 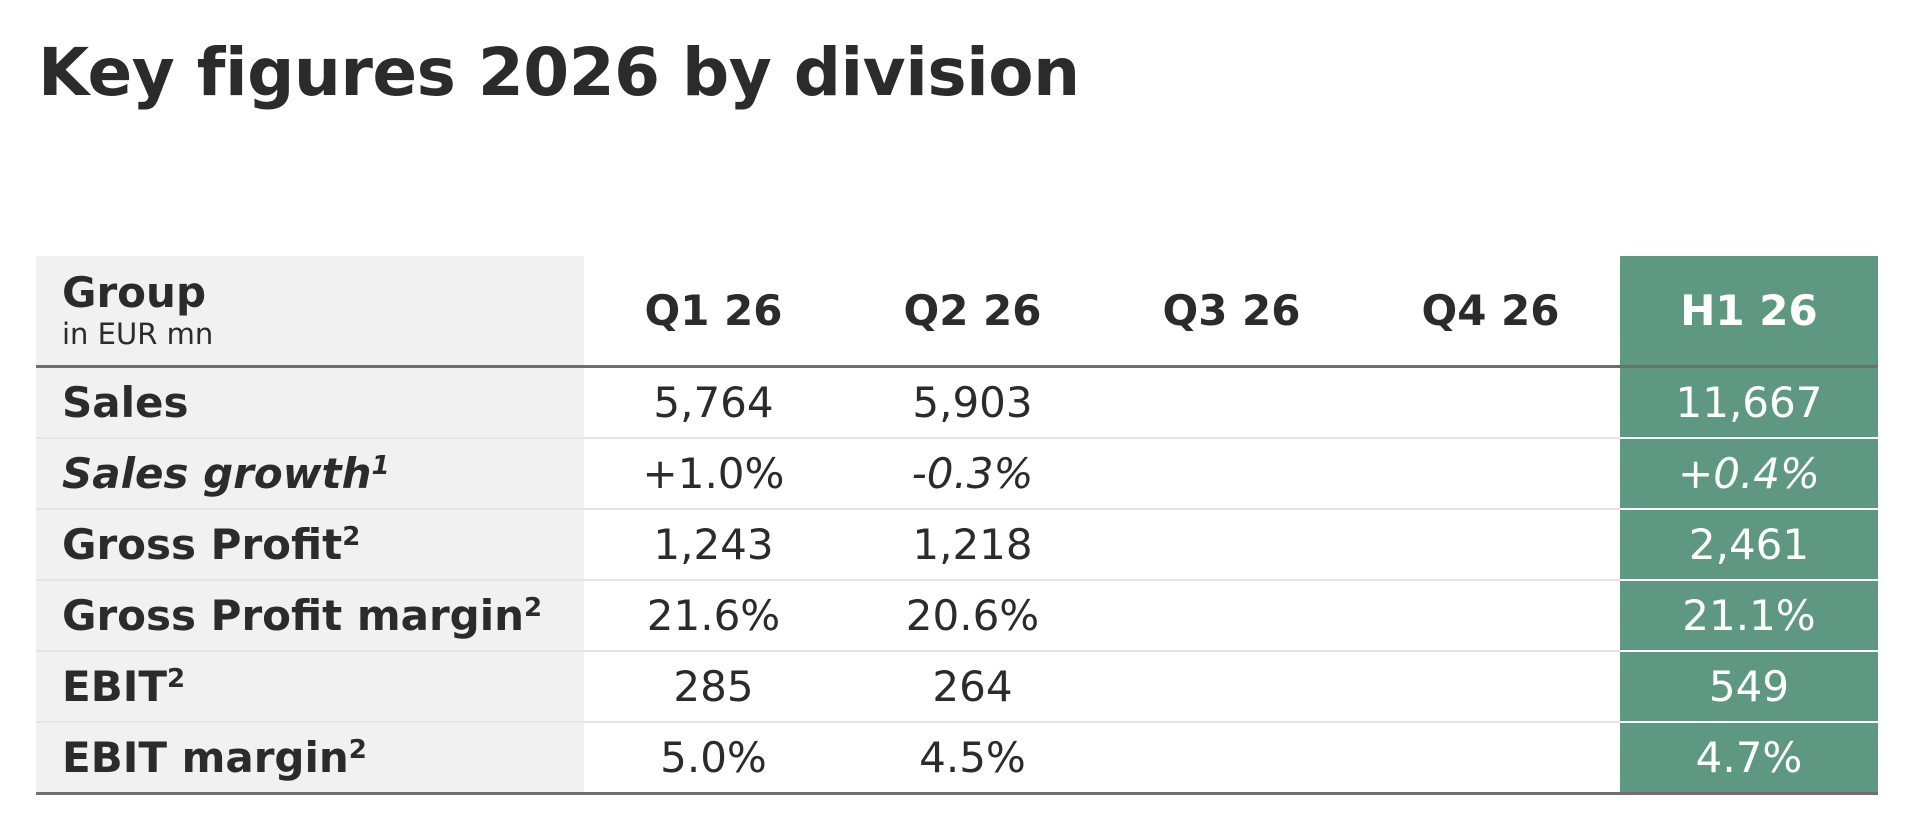 I want to click on row-label-text: Sales, so click(x=125, y=402).